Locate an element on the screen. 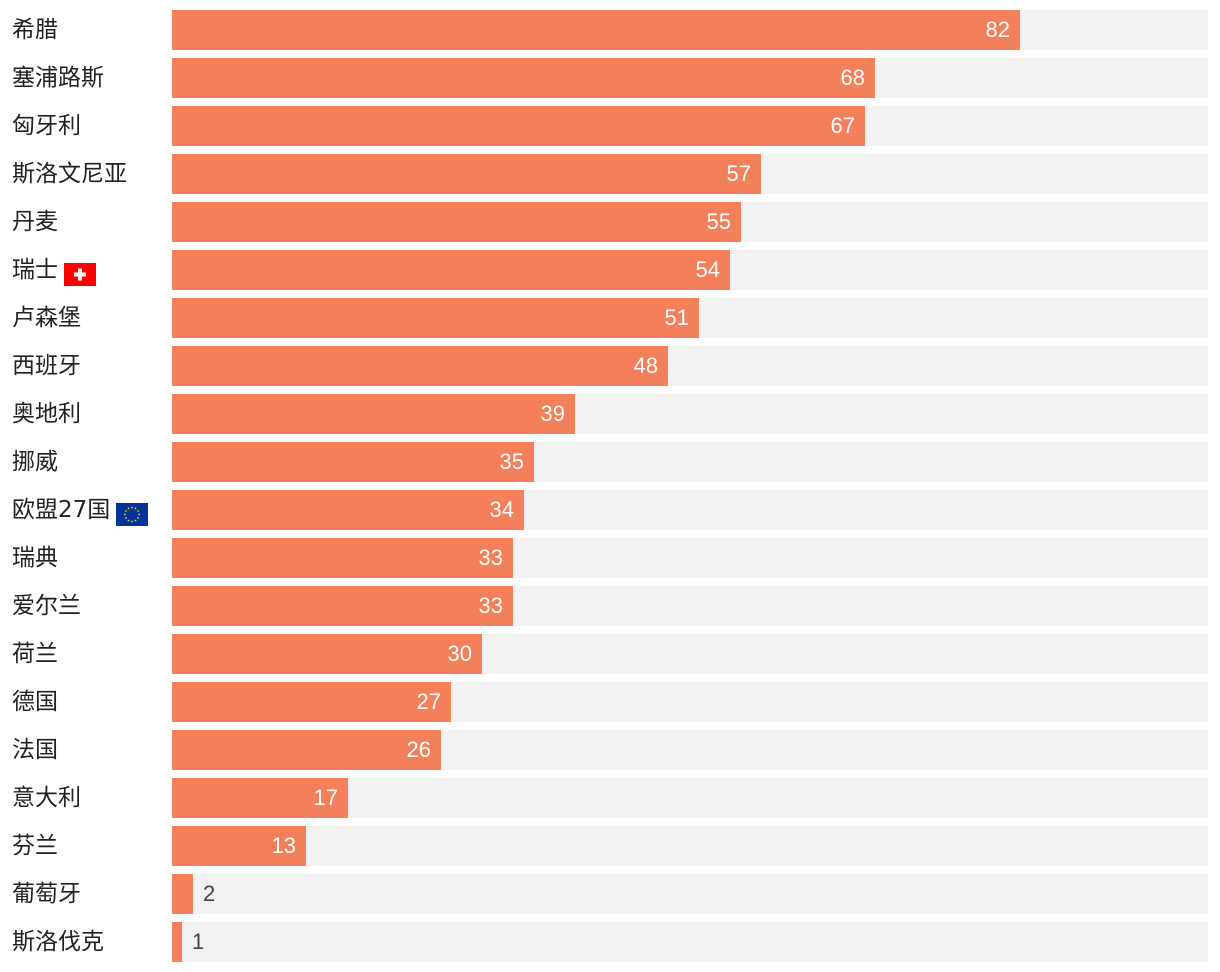 The image size is (1220, 972). category-label-text: 斯洛文尼亚 is located at coordinates (69, 174).